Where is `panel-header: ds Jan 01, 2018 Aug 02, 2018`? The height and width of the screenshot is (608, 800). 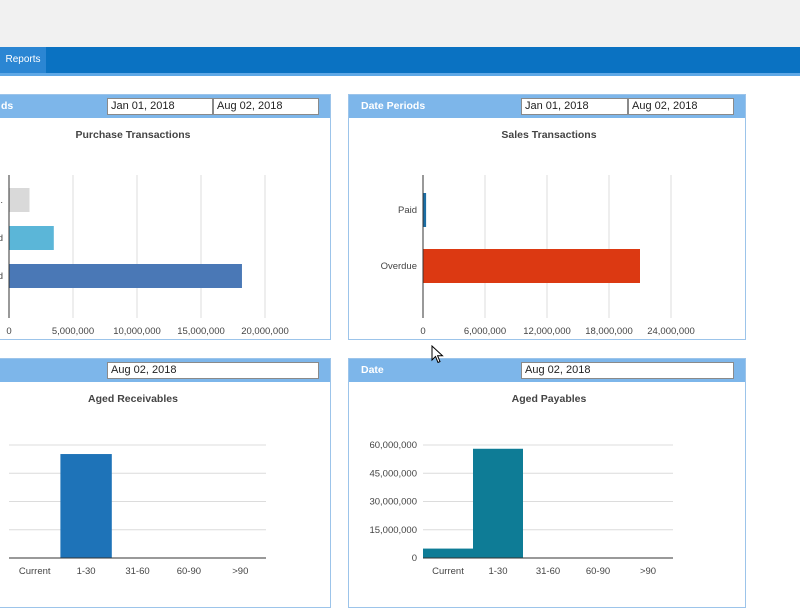
panel-header: ds Jan 01, 2018 Aug 02, 2018 is located at coordinates (165, 106).